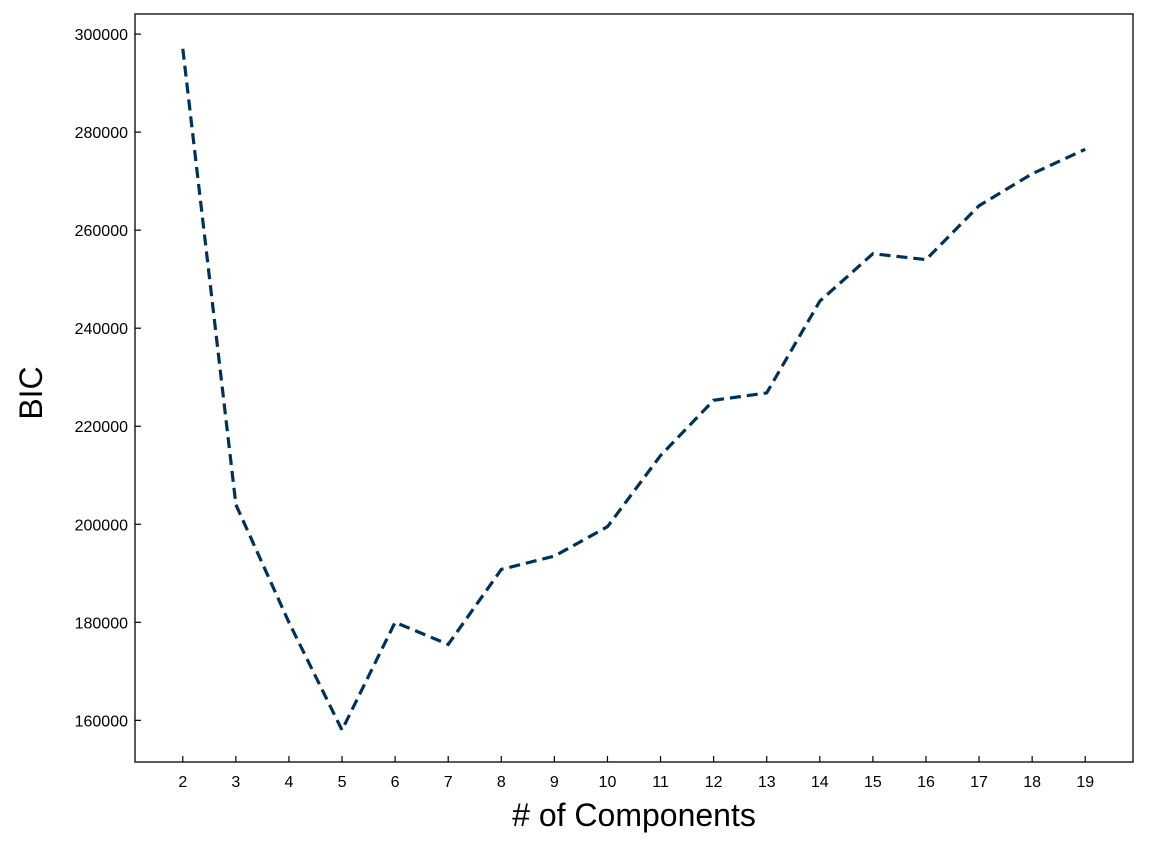 The height and width of the screenshot is (848, 1149). Describe the element at coordinates (979, 782) in the screenshot. I see `x-tick-label: 17` at that location.